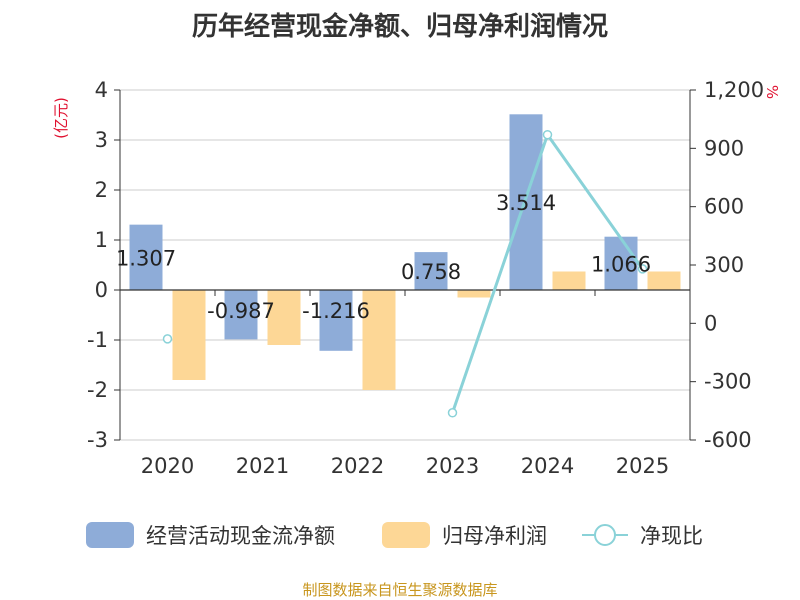  What do you see at coordinates (61, 118) in the screenshot?
I see `left-axis-unit: (亿元)` at bounding box center [61, 118].